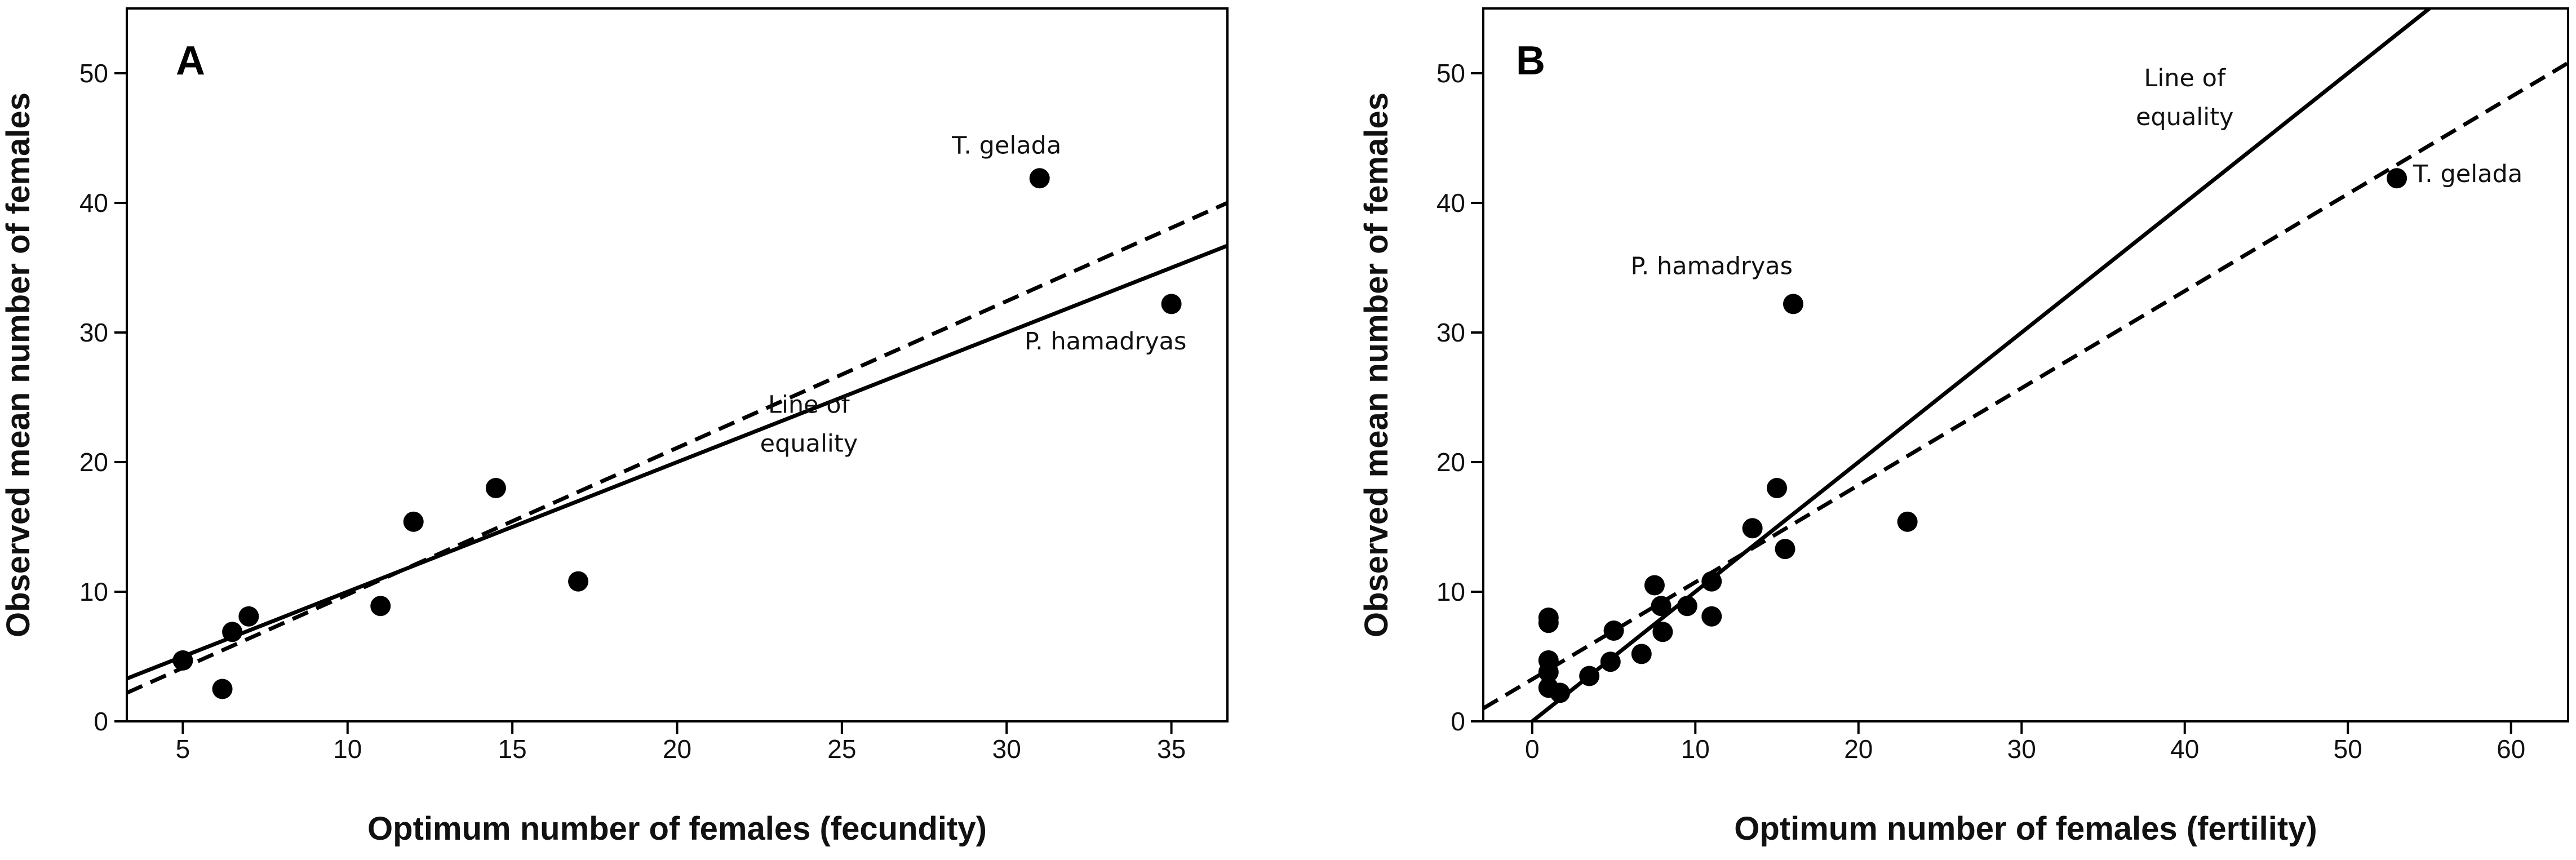 The image size is (2576, 860). What do you see at coordinates (93, 332) in the screenshot?
I see `panel-a-y-tick-label-30: 30` at bounding box center [93, 332].